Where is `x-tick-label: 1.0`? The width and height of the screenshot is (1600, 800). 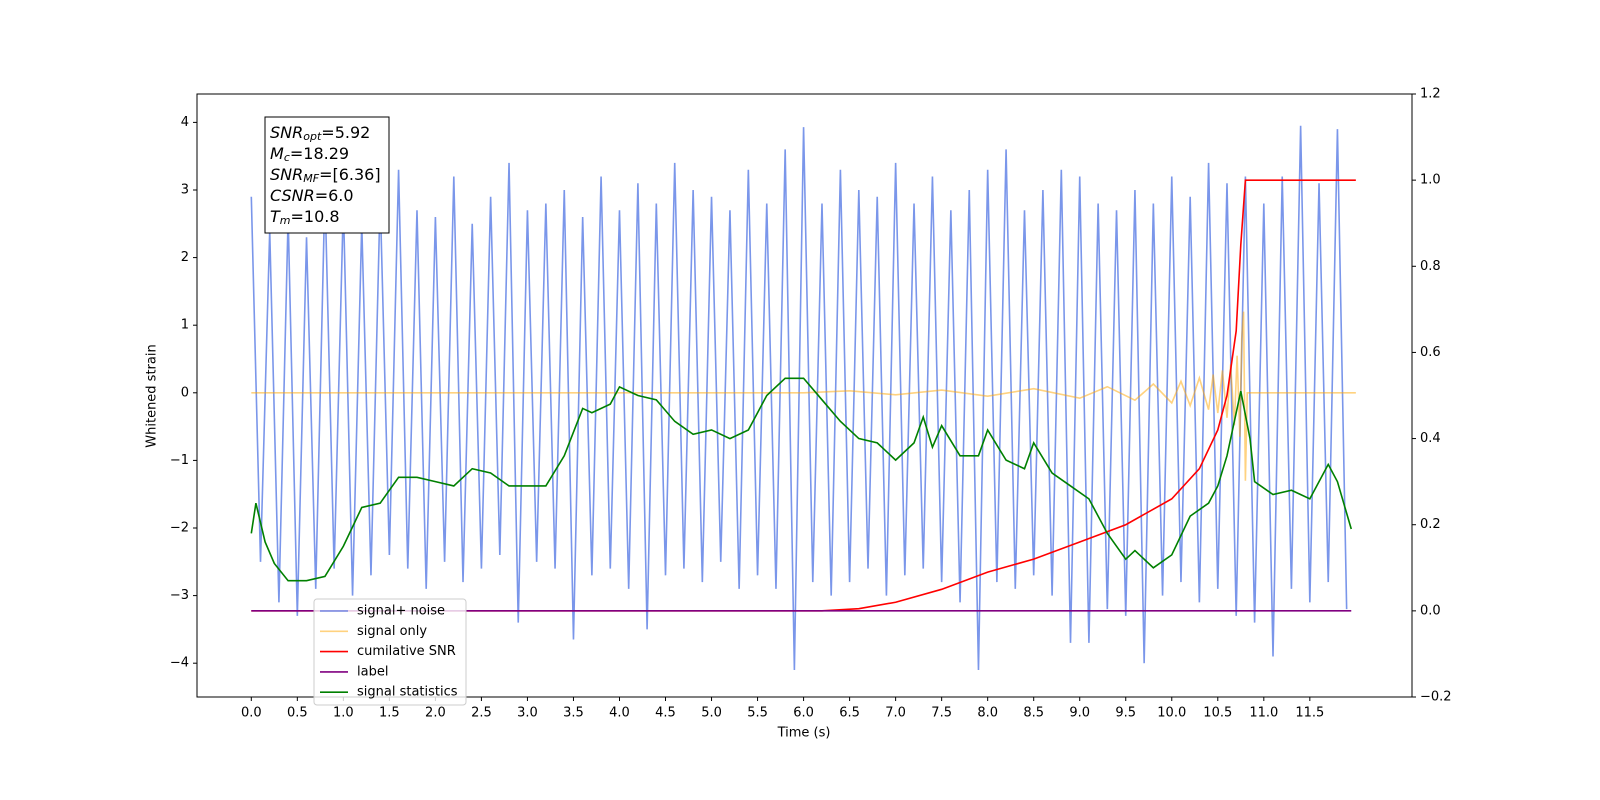 x-tick-label: 1.0 is located at coordinates (343, 713).